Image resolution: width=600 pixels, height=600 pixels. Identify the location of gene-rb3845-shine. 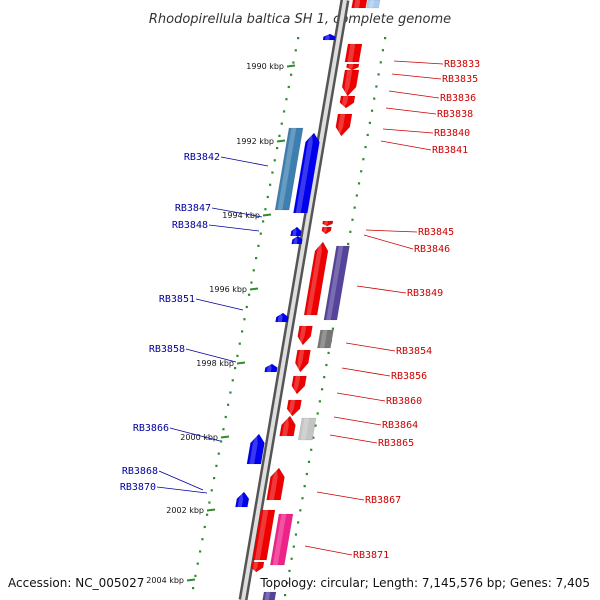
(326, 223).